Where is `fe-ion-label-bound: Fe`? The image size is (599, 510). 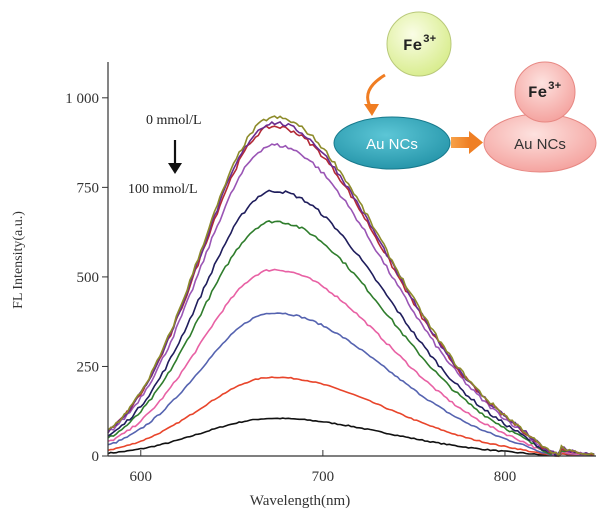
fe-ion-label-bound: Fe is located at coordinates (537, 93).